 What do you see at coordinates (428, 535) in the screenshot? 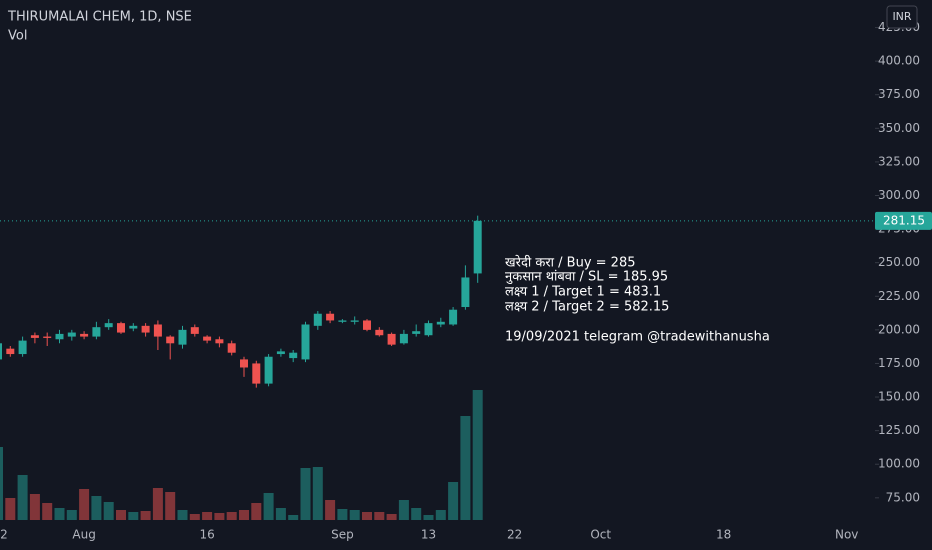
I see `x-tick-label: 13` at bounding box center [428, 535].